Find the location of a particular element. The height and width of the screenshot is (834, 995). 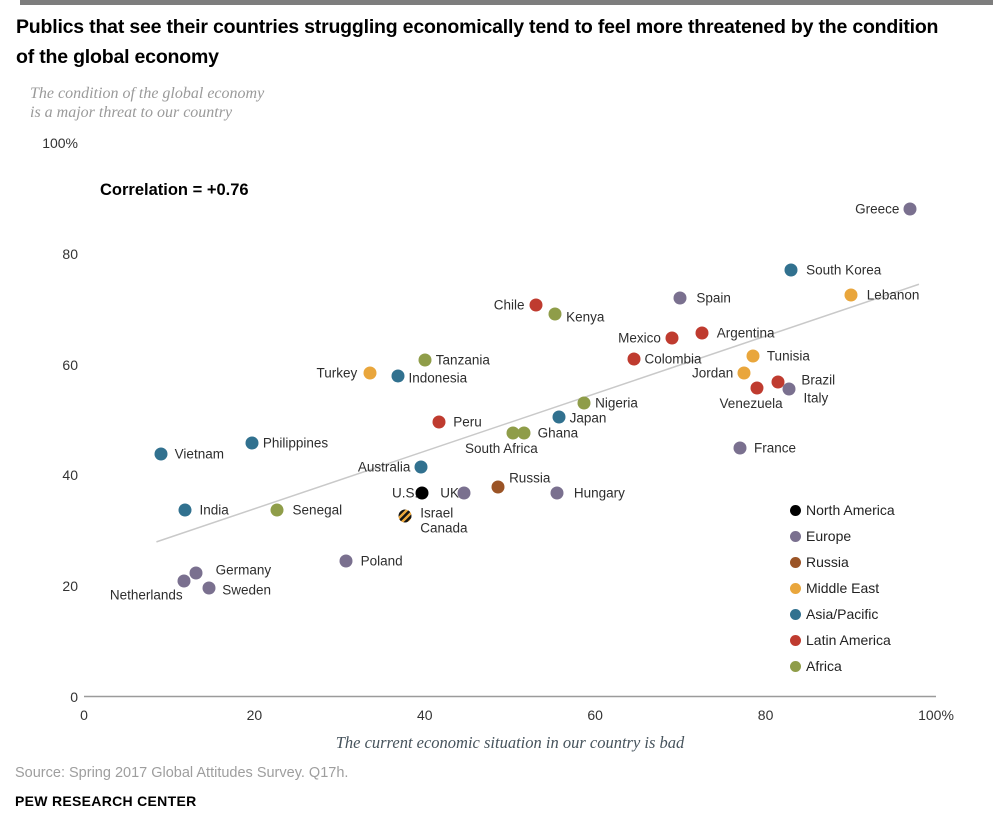

data-point-label-philippines: Philippines is located at coordinates (295, 443).